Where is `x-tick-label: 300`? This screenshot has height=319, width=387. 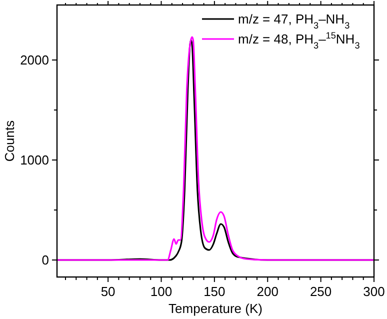 x-tick-label: 300 is located at coordinates (374, 291).